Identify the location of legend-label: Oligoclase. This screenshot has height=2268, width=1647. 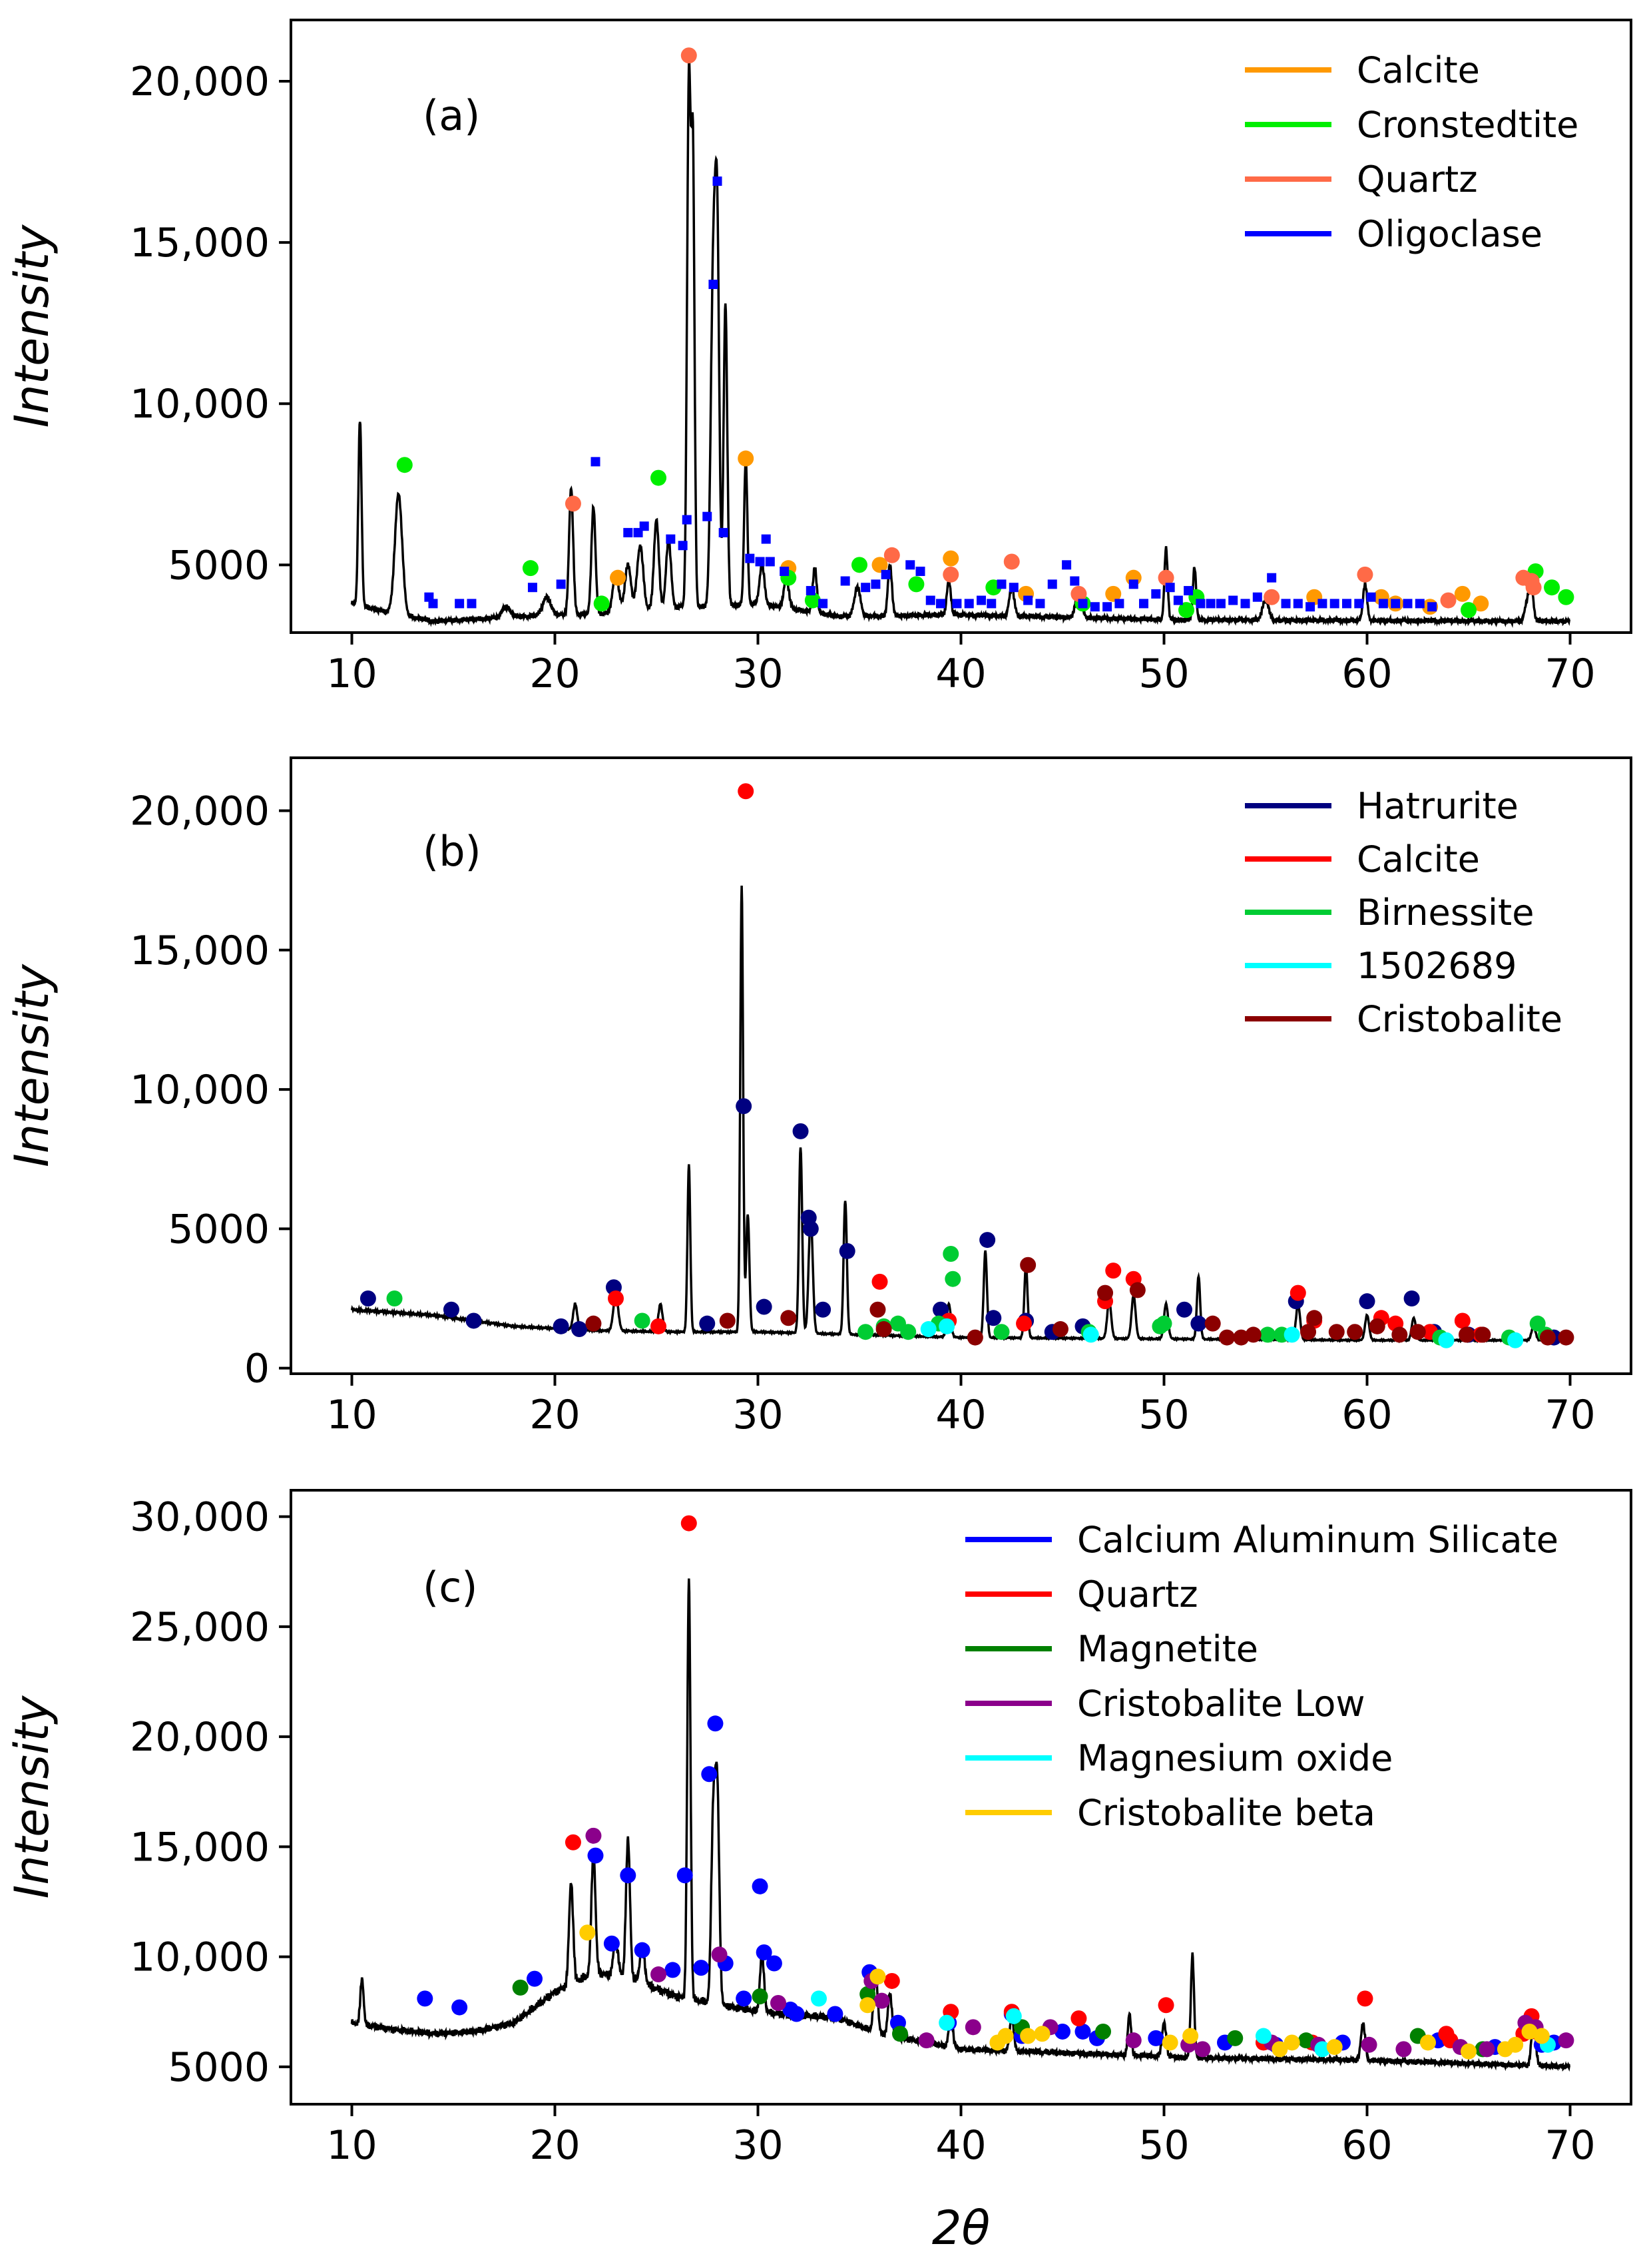
(1449, 234).